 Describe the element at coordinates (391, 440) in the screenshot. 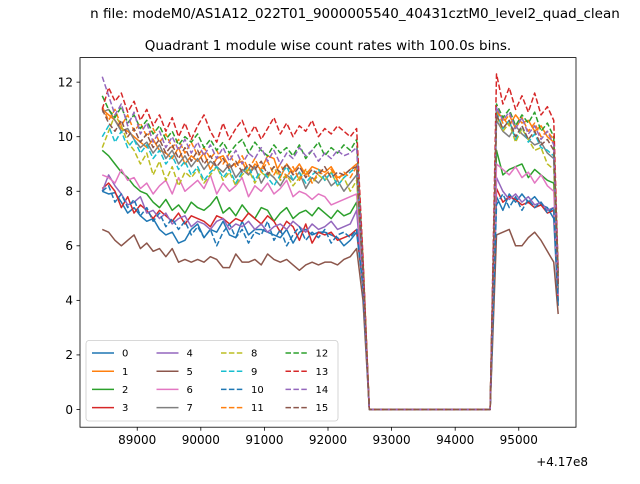

I see `x-tick-label: 93000` at that location.